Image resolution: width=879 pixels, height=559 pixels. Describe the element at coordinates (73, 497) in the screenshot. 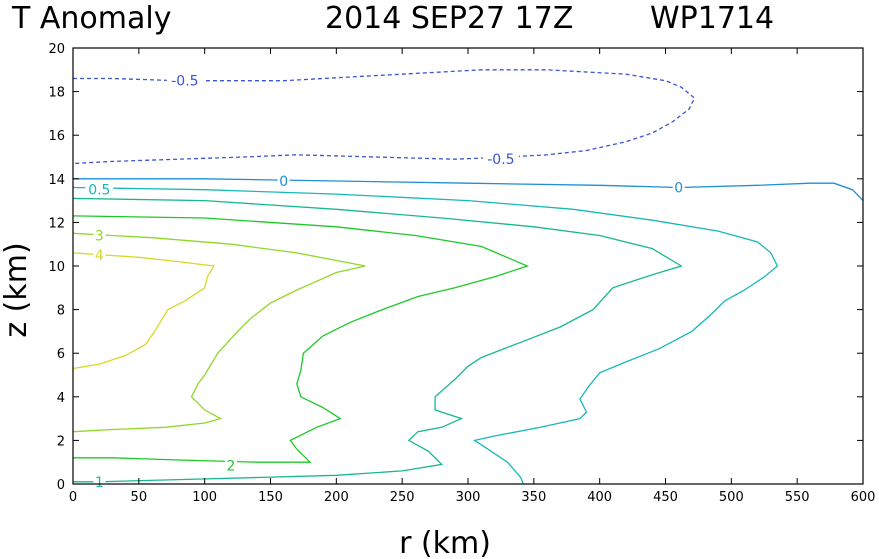

I see `x-tick-label: 0` at that location.